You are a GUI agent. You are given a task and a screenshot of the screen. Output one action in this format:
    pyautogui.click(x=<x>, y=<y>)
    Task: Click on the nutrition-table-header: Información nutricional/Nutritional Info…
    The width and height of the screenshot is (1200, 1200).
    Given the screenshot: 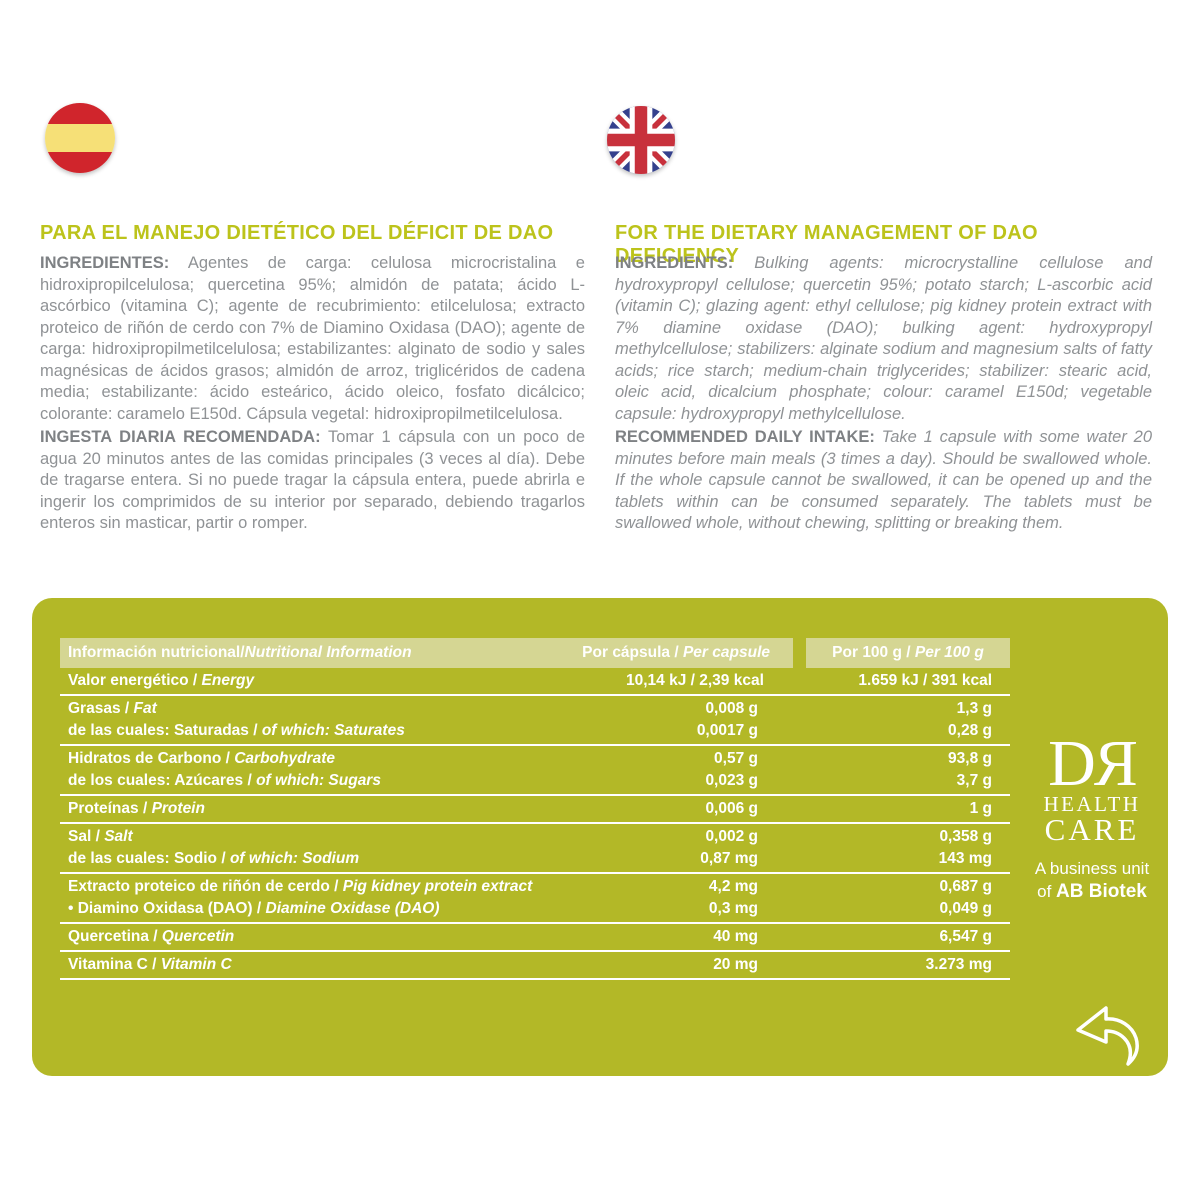 What is the action you would take?
    pyautogui.click(x=535, y=653)
    